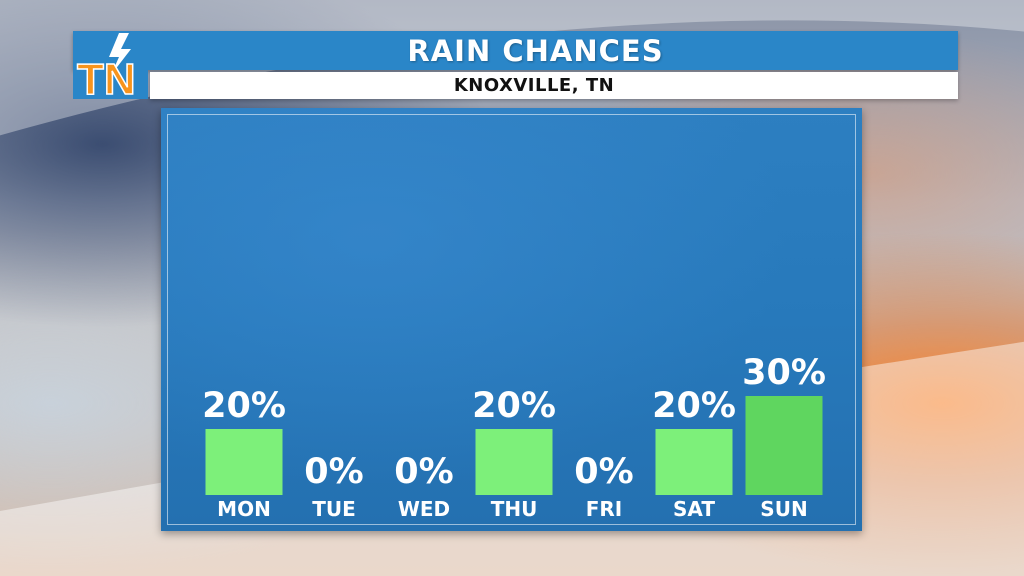  What do you see at coordinates (514, 509) in the screenshot?
I see `day-label-thu: THU` at bounding box center [514, 509].